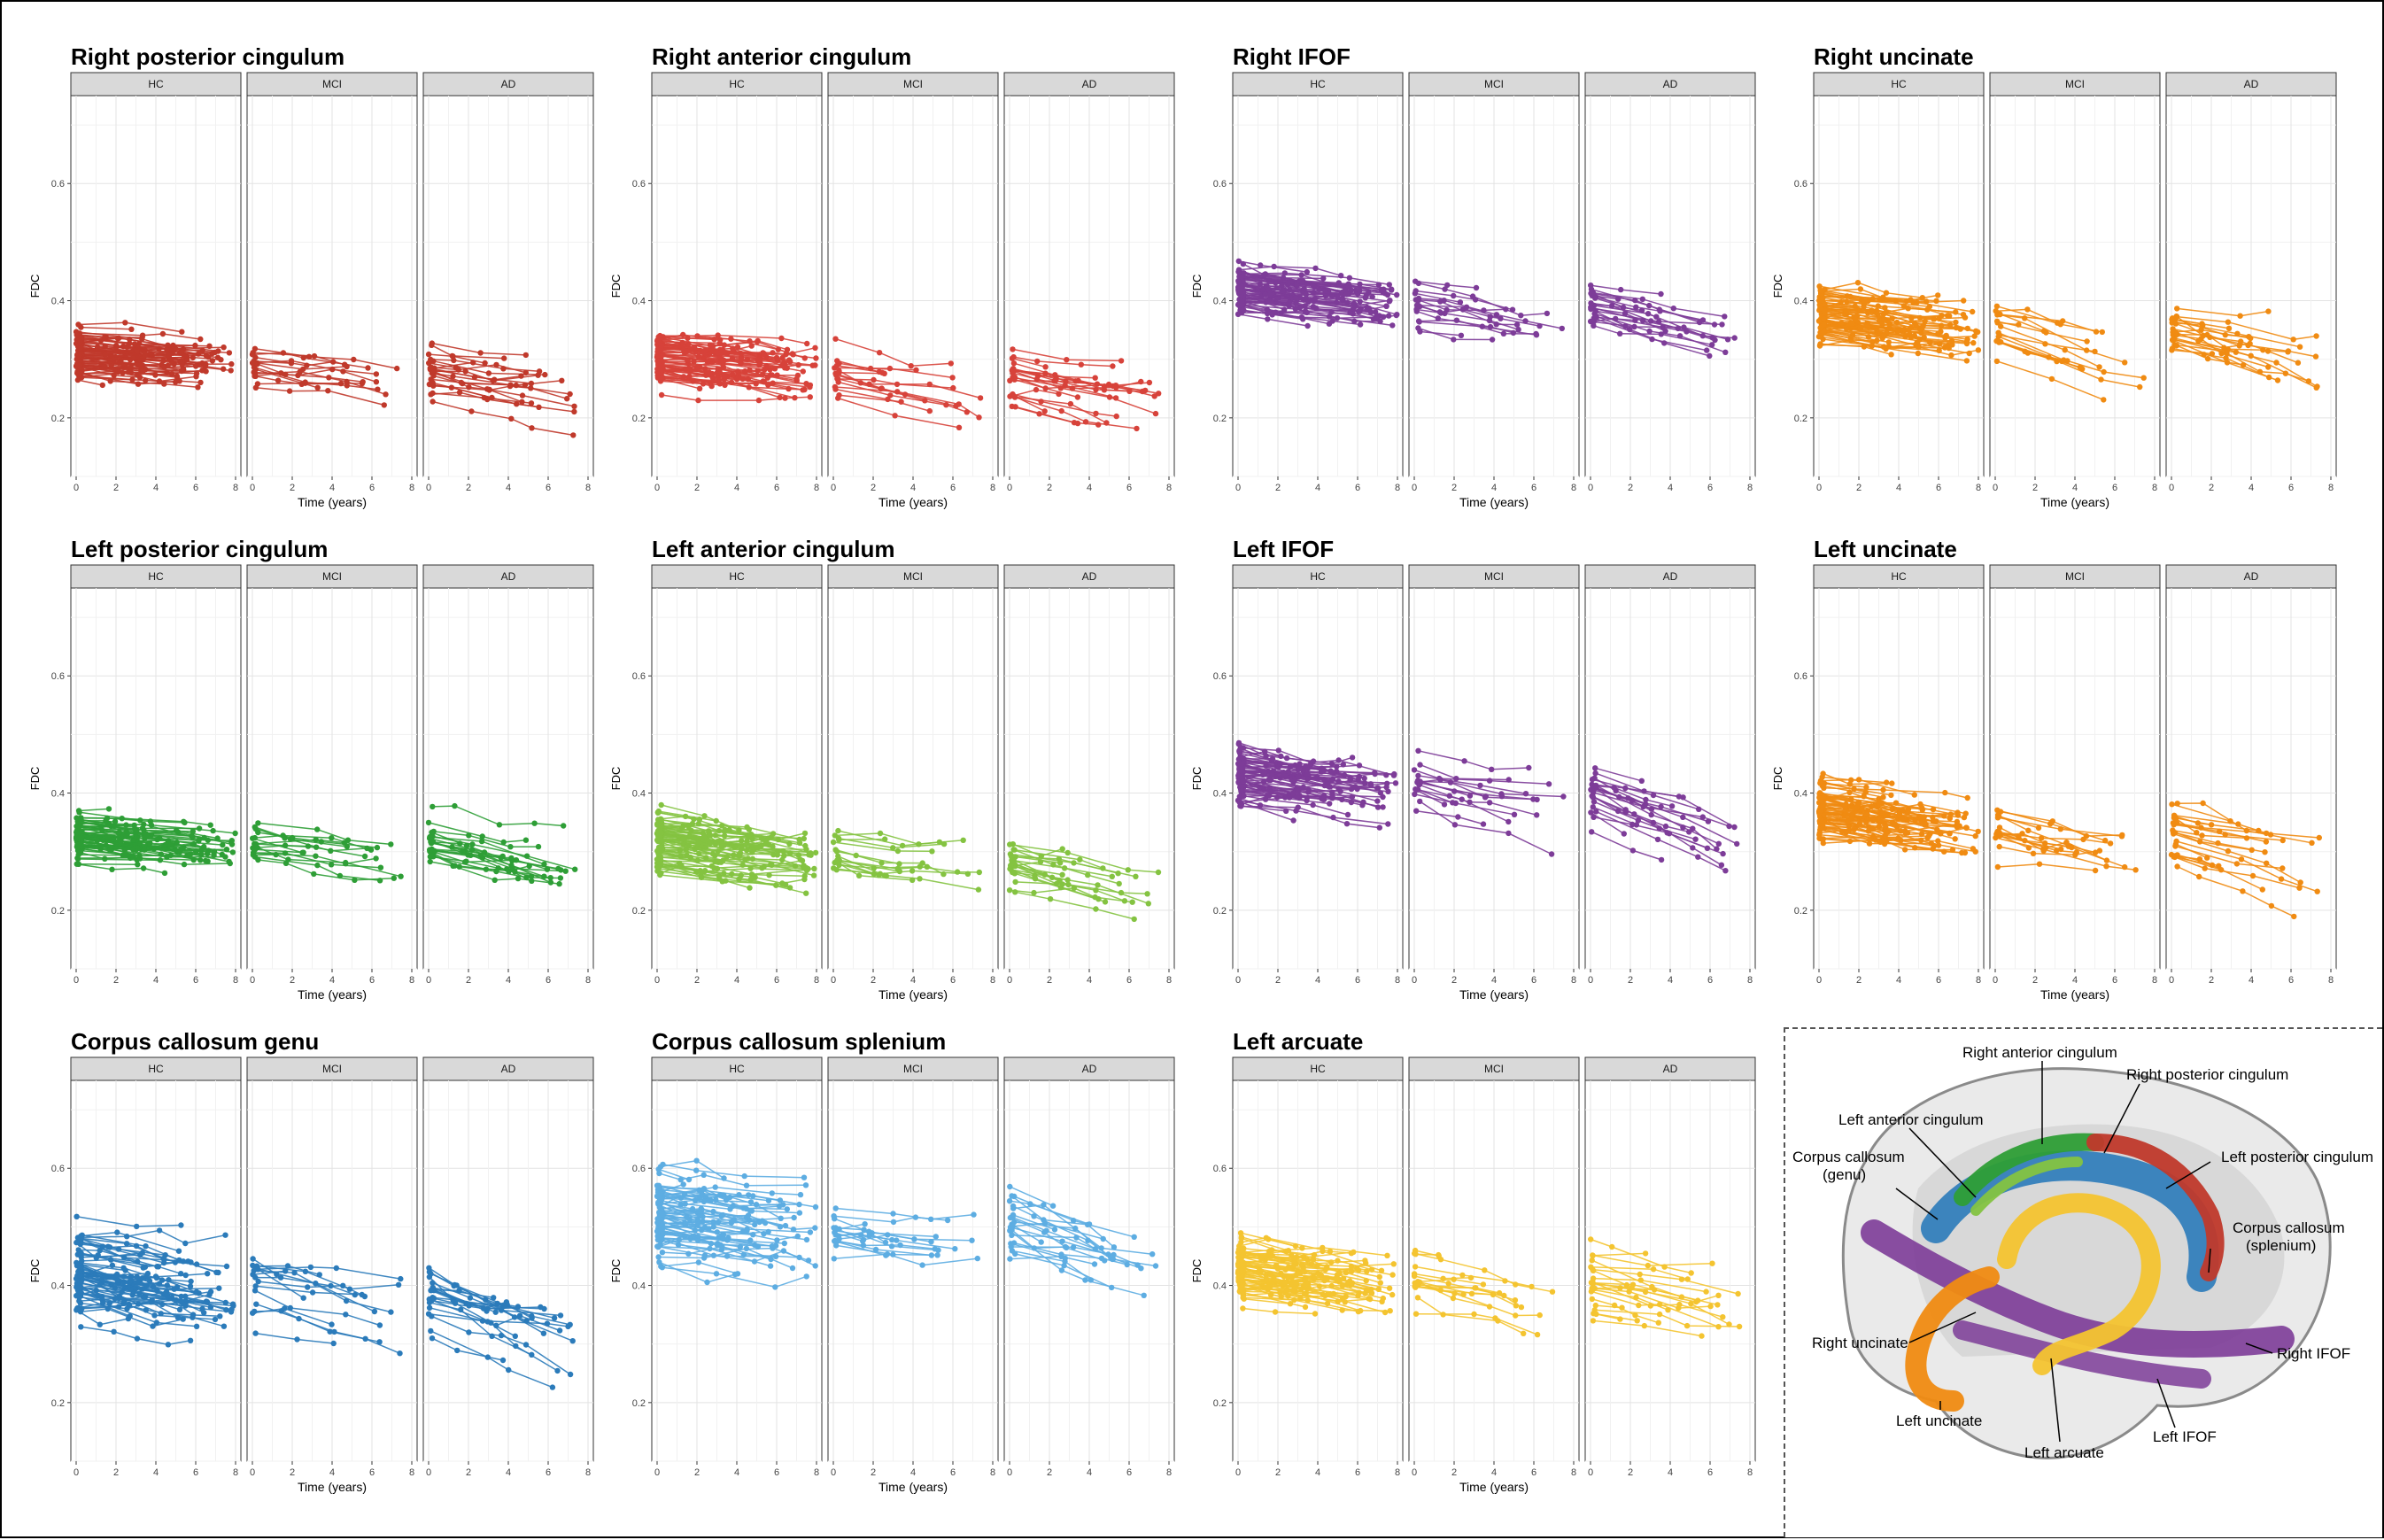 The width and height of the screenshot is (2384, 1540). Describe the element at coordinates (781, 56) in the screenshot. I see `chart-title: Right anterior cingulum` at that location.